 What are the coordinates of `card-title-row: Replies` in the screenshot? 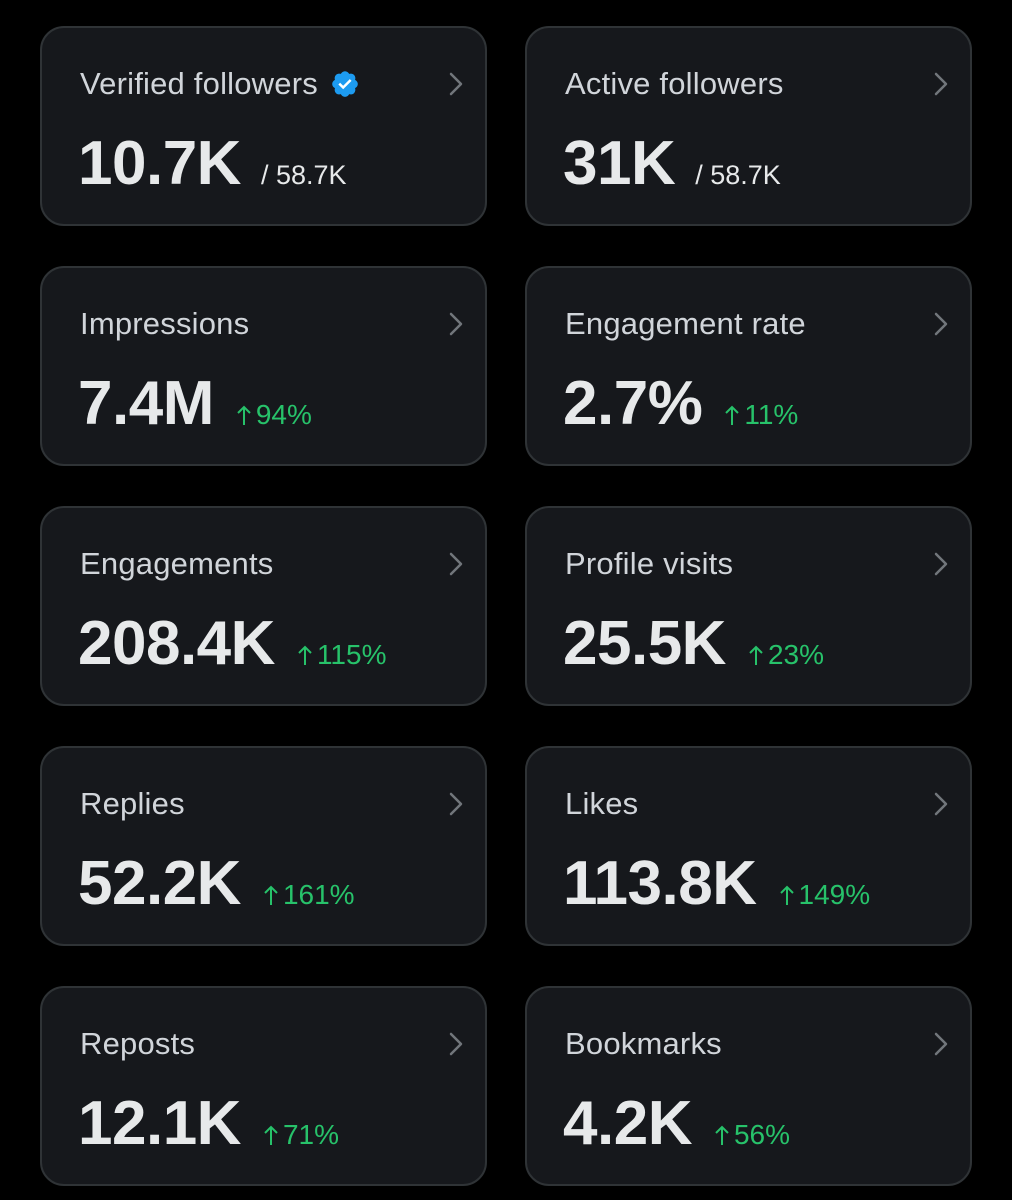 It's located at (132, 804).